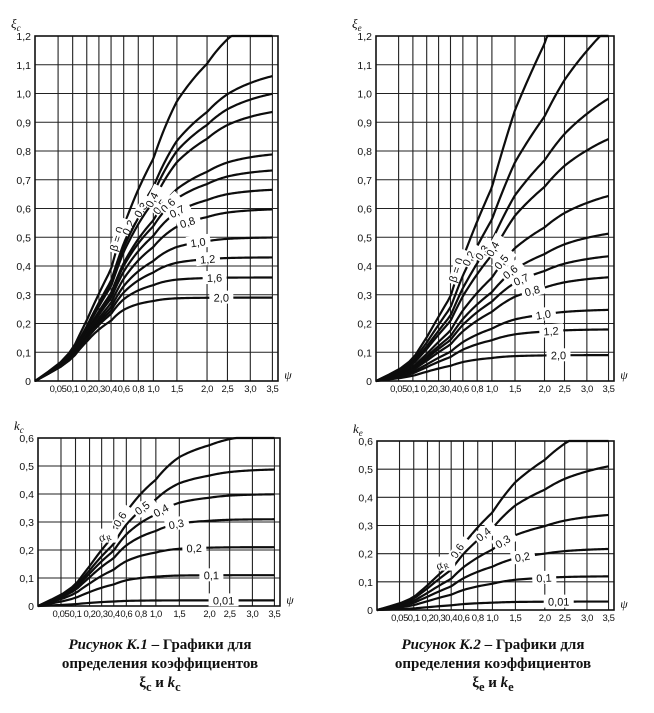  I want to click on y-axis-title: ke, so click(358, 429).